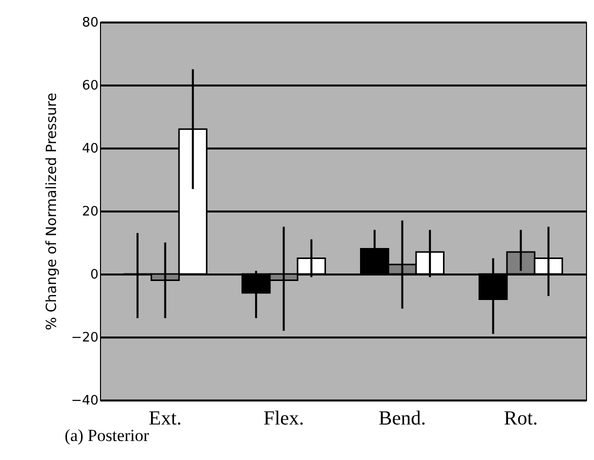  I want to click on y-tick-label: −40, so click(84, 401).